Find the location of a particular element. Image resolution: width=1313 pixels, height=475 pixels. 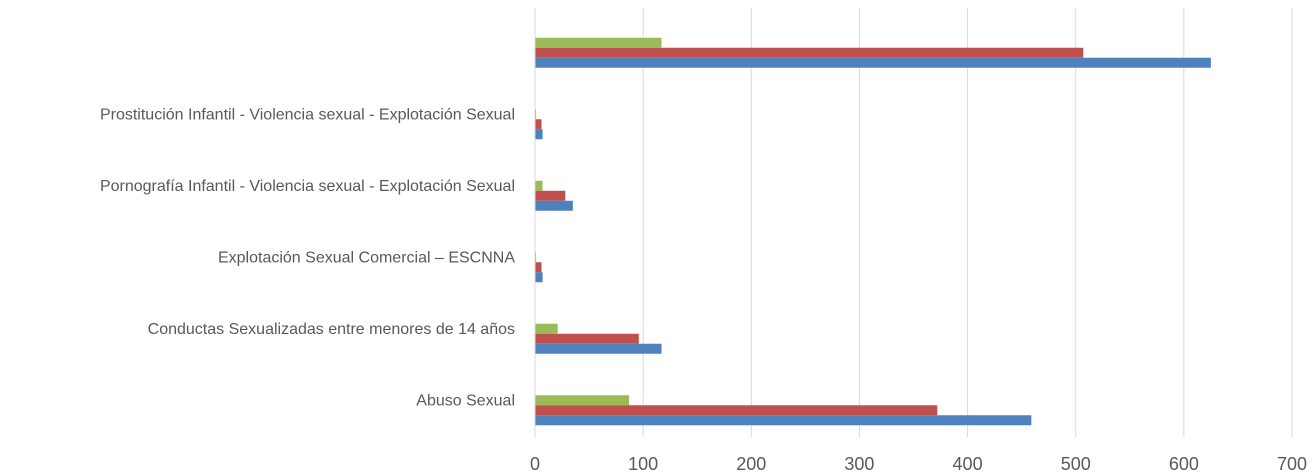

x-tick-label: 100 is located at coordinates (643, 464).